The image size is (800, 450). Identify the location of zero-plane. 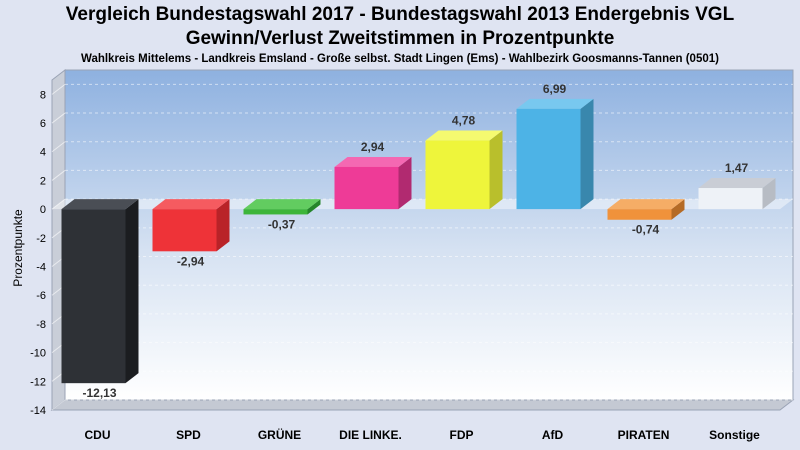
(422, 204).